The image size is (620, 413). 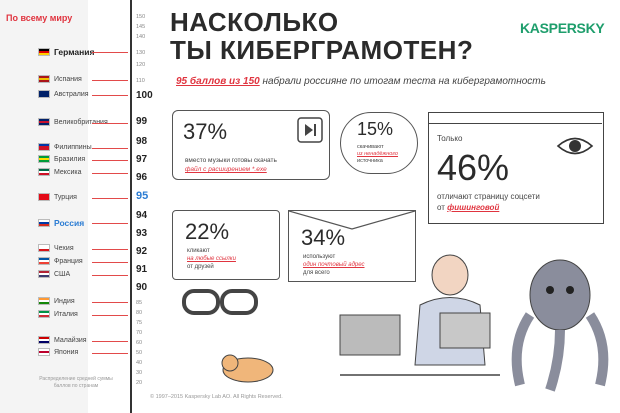 I want to click on country-name: Австралия, so click(x=71, y=94).